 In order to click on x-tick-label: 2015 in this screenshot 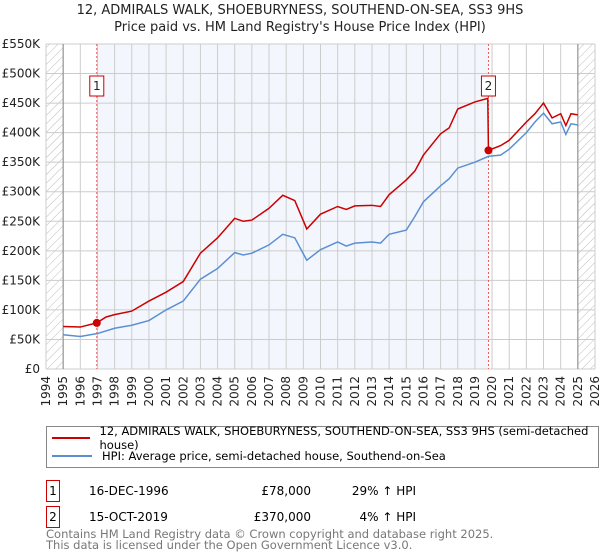, I will do `click(406, 391)`.